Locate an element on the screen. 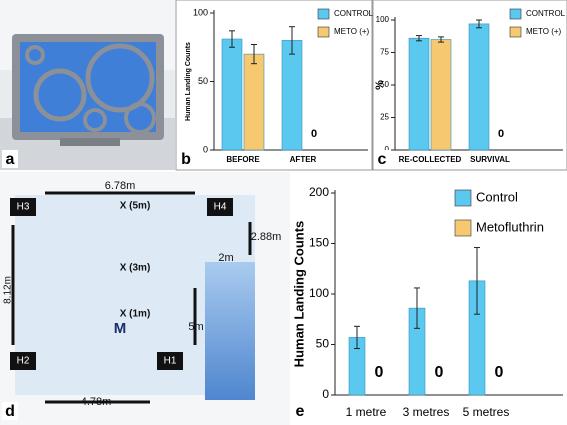  hive-label: H4 is located at coordinates (220, 207).